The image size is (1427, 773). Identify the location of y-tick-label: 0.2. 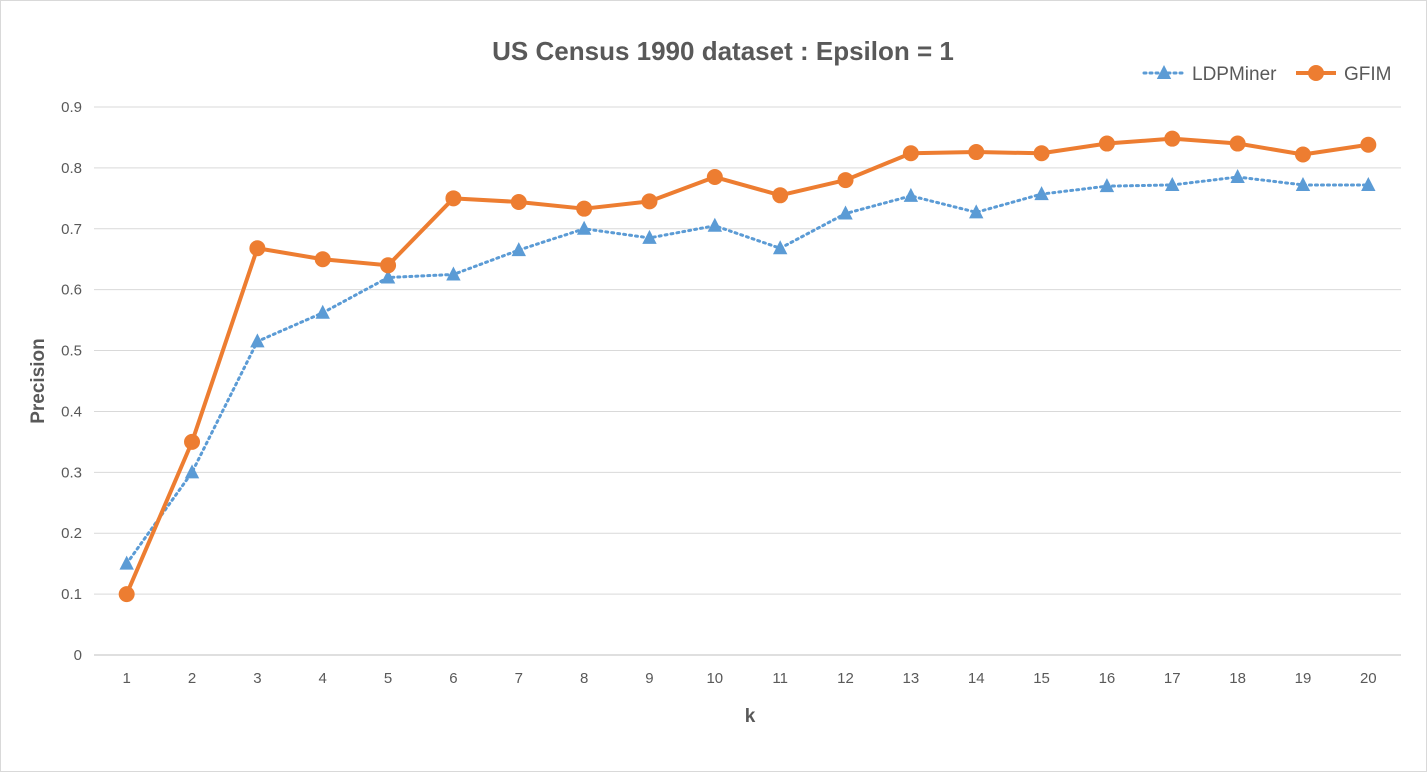
(71, 533).